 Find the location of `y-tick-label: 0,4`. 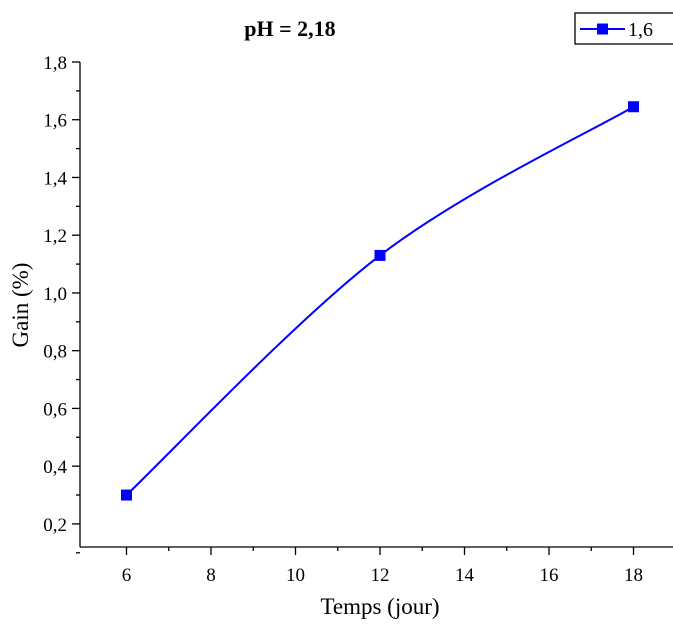

y-tick-label: 0,4 is located at coordinates (55, 467).